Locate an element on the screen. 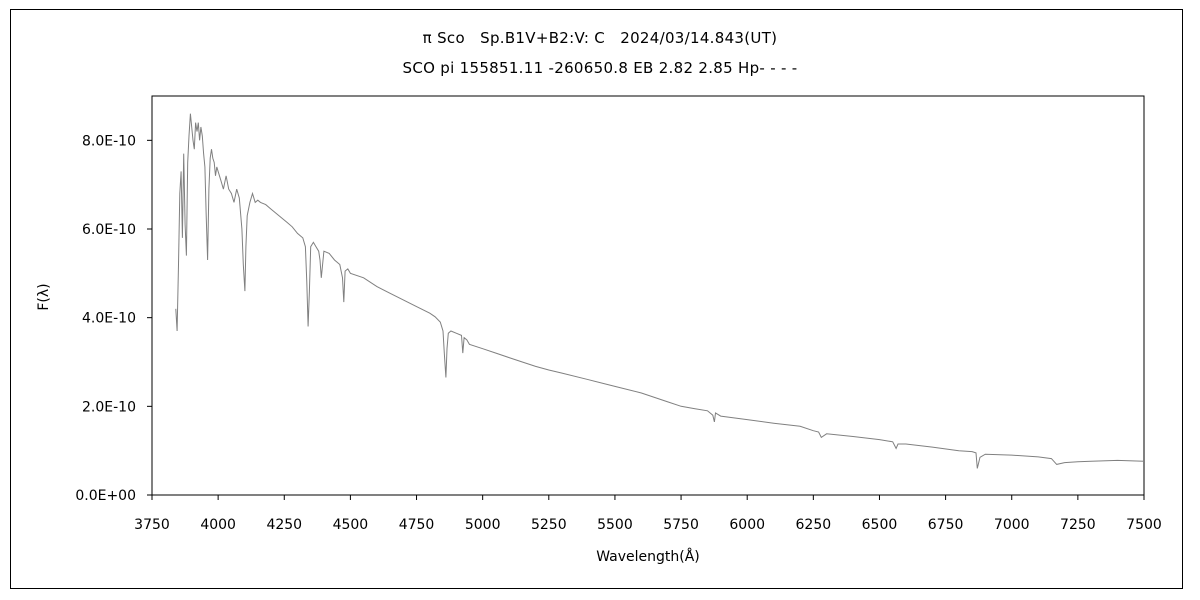 The width and height of the screenshot is (1200, 600). x-tick-label: 6500 is located at coordinates (880, 525).